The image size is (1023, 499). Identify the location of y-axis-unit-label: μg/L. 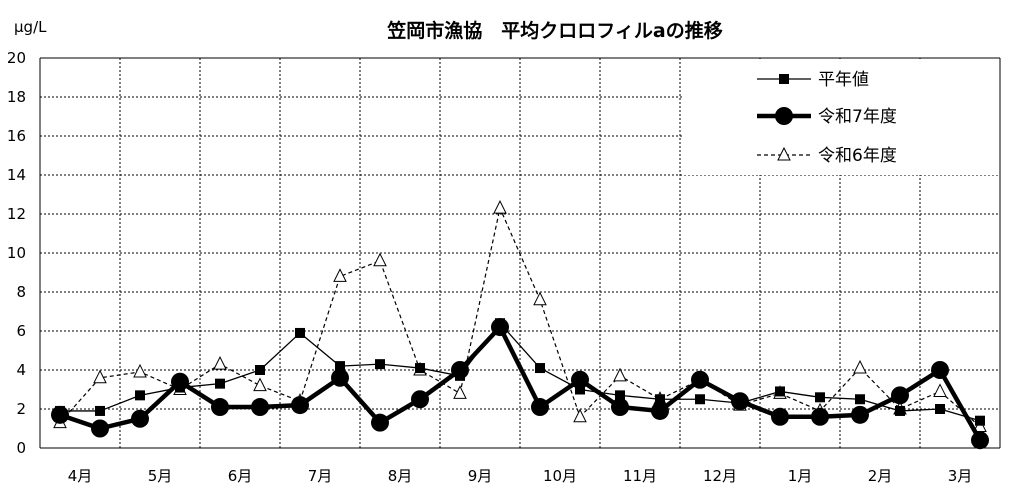
(30, 27).